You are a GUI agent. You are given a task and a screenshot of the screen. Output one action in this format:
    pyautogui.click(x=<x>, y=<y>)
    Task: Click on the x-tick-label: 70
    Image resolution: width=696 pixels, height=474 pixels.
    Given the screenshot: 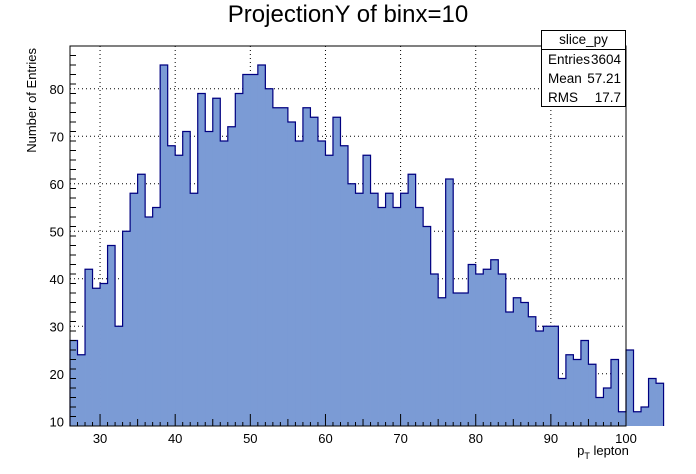 What is the action you would take?
    pyautogui.click(x=400, y=438)
    